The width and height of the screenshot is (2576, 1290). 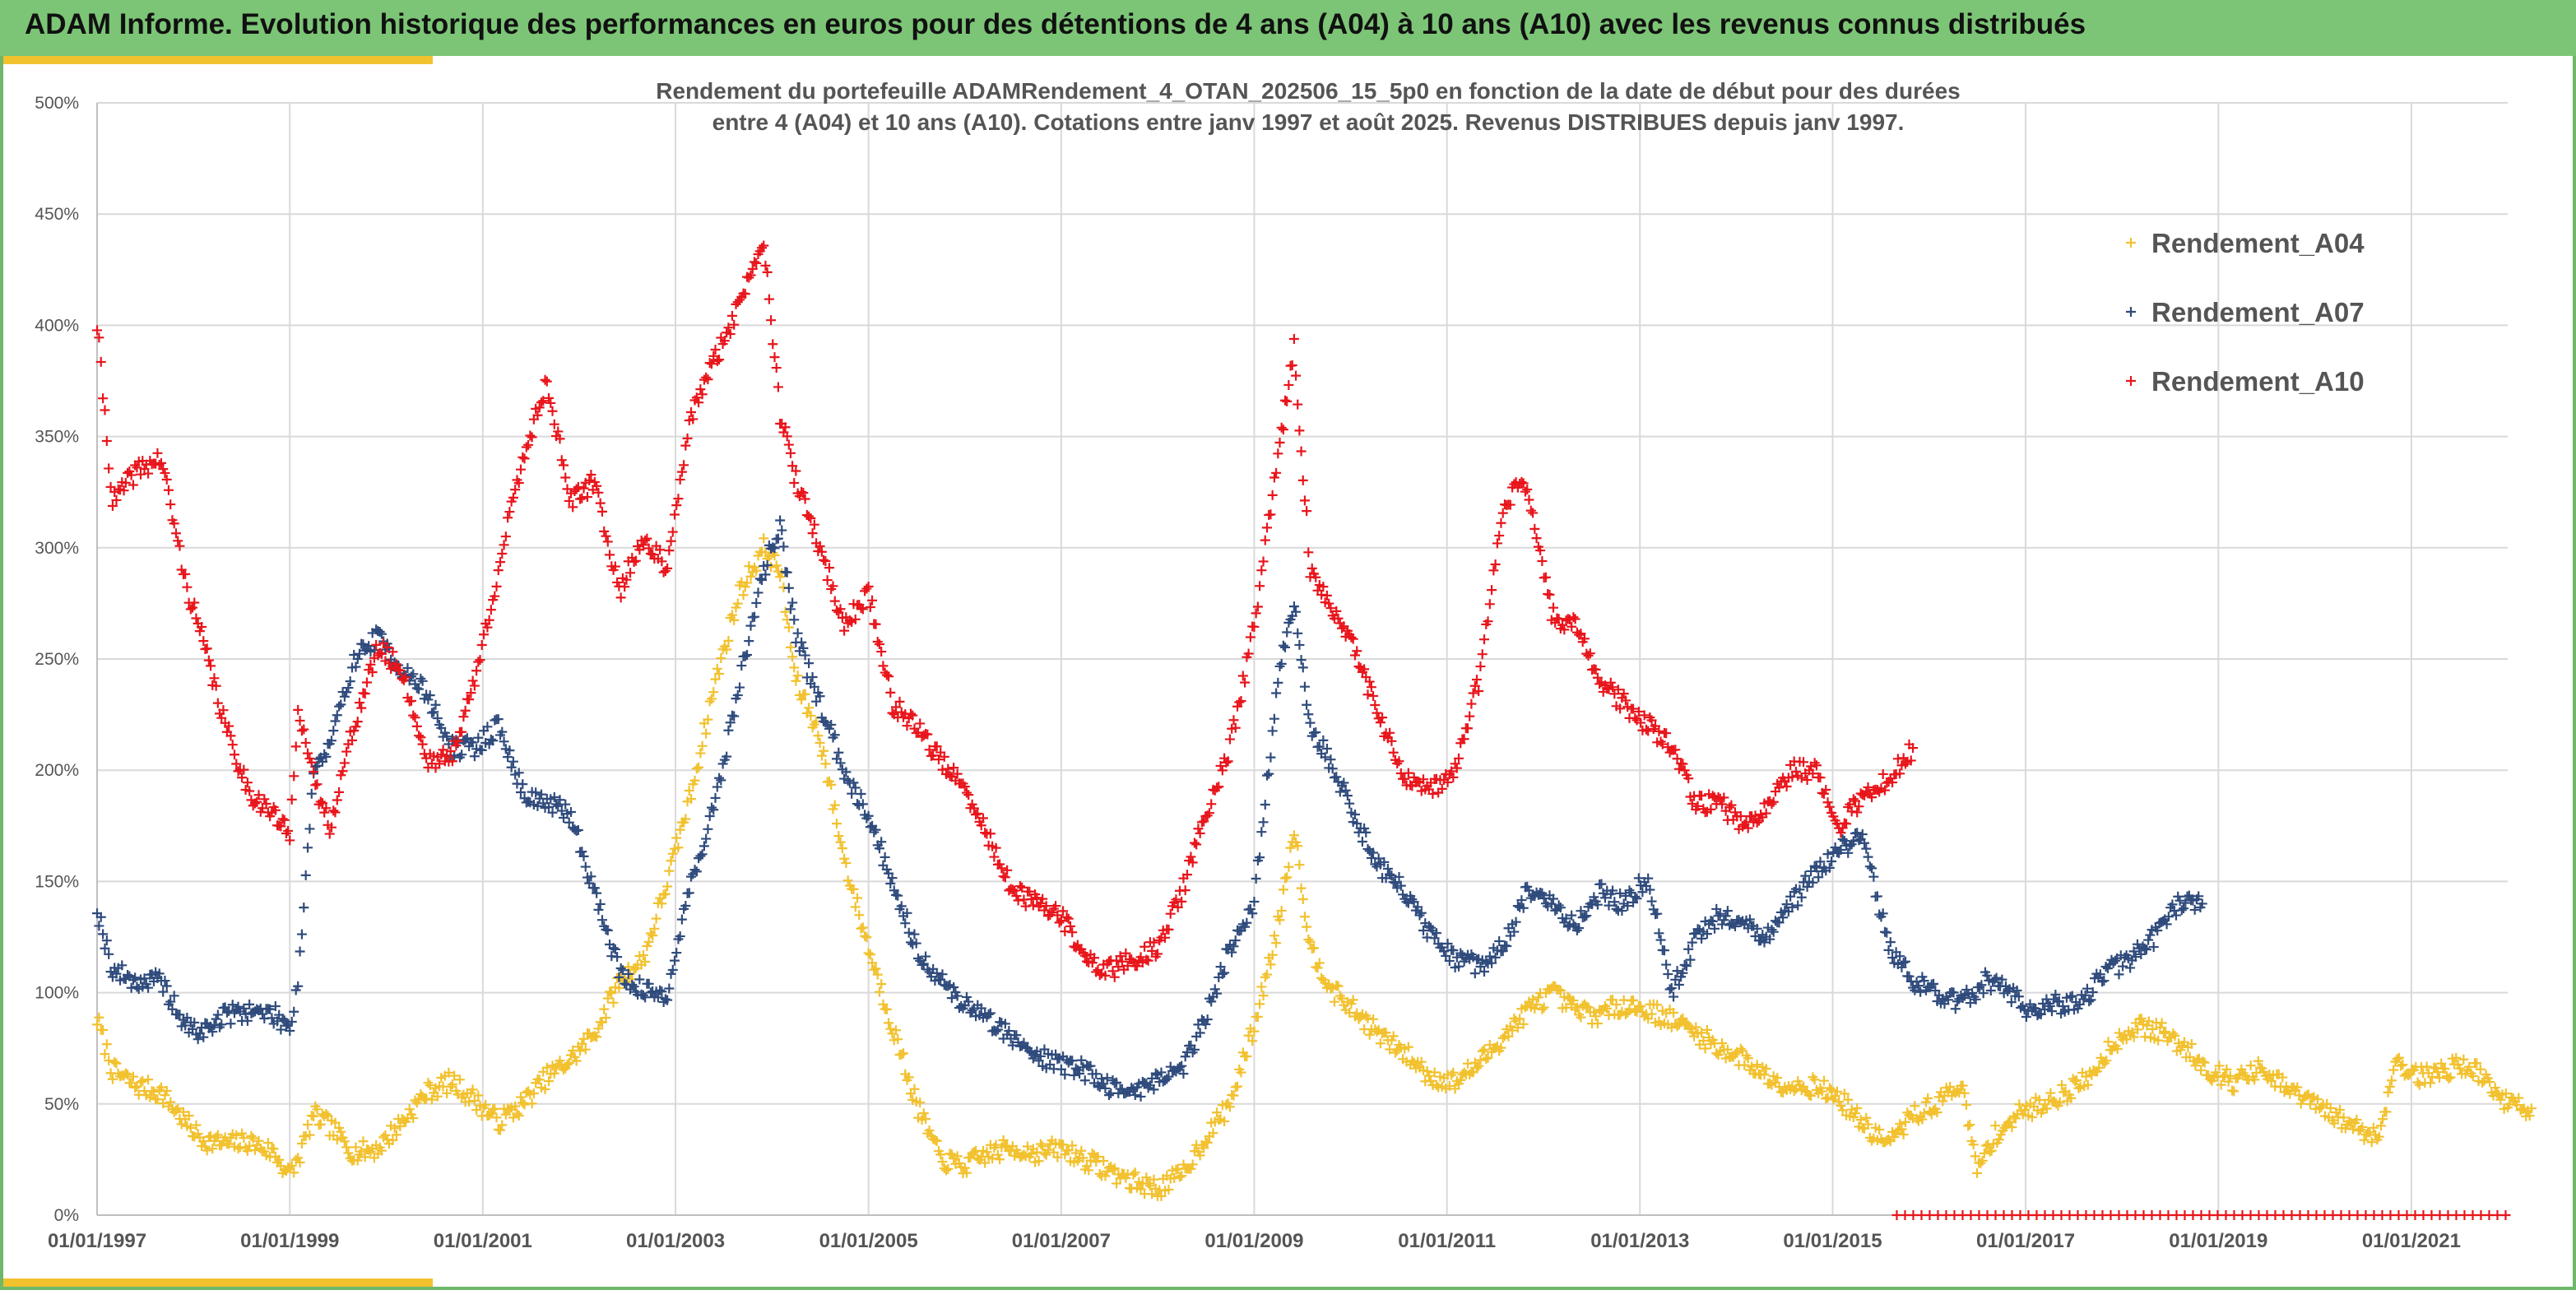 I want to click on accent-bar-top, so click(x=218, y=60).